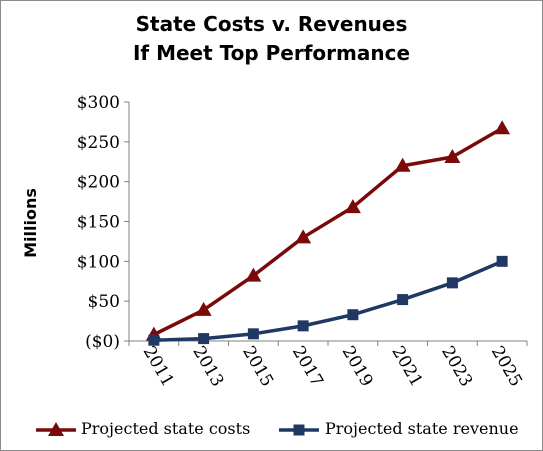  Describe the element at coordinates (98, 183) in the screenshot. I see `y-tick-label: $200` at that location.